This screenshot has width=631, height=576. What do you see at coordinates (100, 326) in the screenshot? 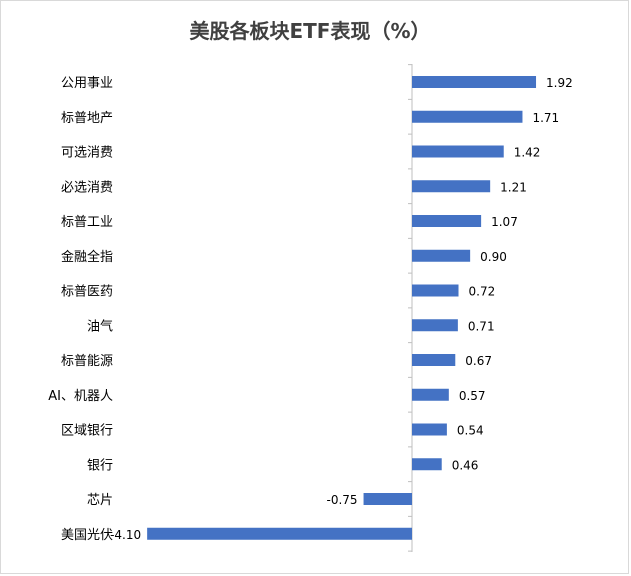
I see `category-label: 油气` at bounding box center [100, 326].